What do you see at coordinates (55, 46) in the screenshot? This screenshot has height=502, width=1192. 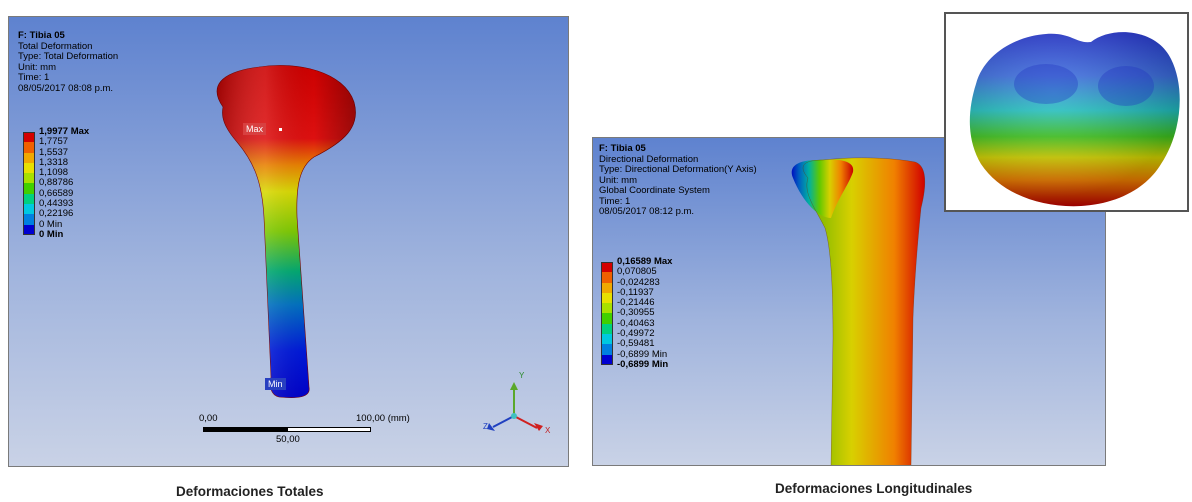 I see `info-line: Total Deformation` at bounding box center [55, 46].